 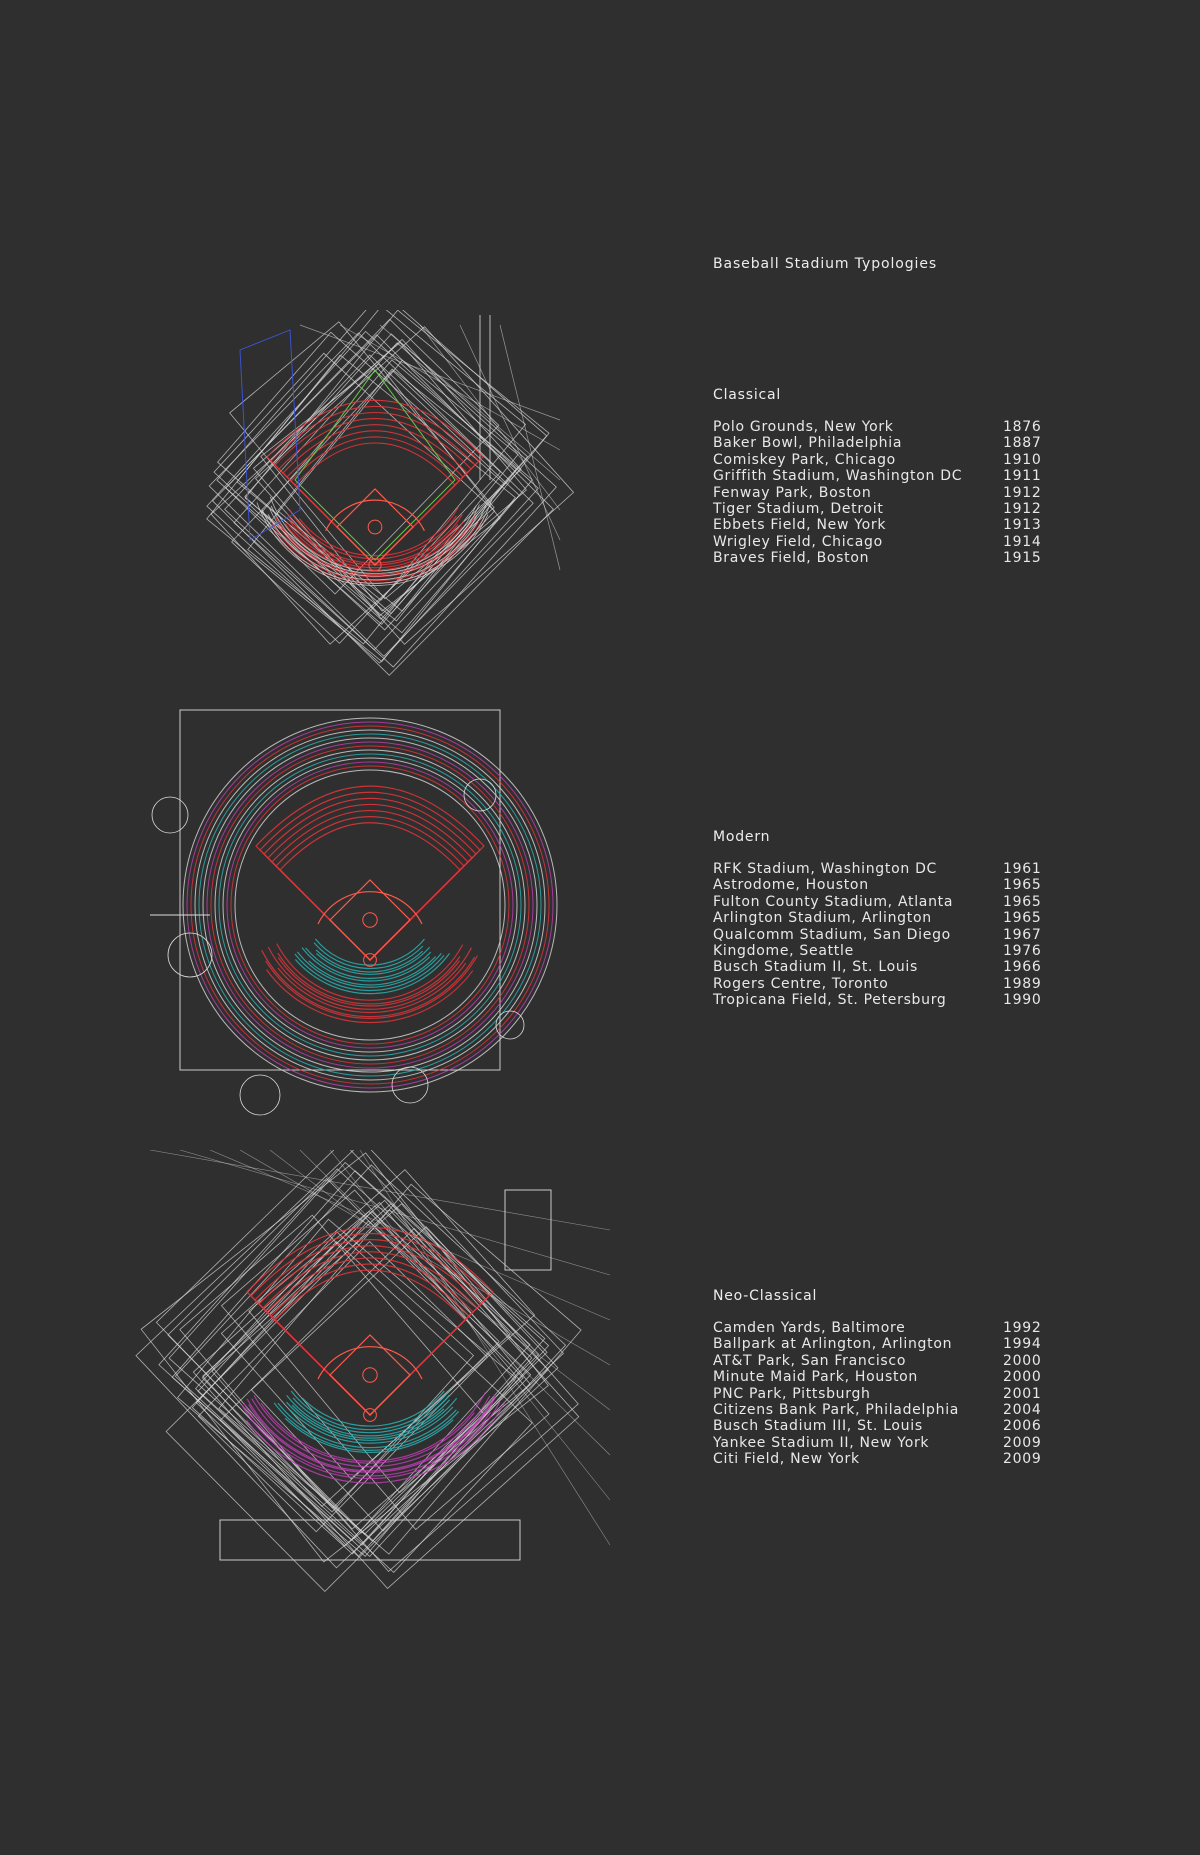 I want to click on stadium-year: 1915, so click(x=1022, y=558).